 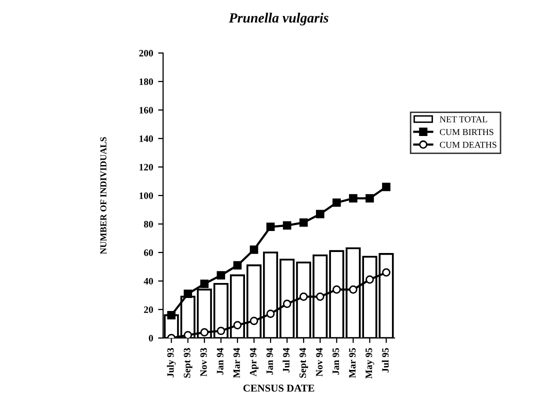 I want to click on y-tick-label: 0, so click(x=151, y=338).